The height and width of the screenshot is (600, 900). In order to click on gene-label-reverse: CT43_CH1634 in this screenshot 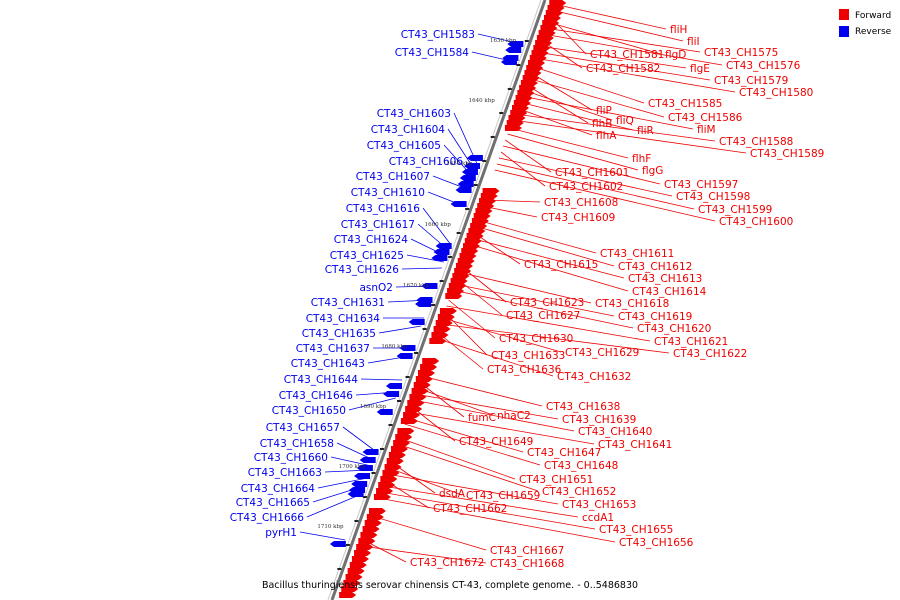, I will do `click(343, 319)`.